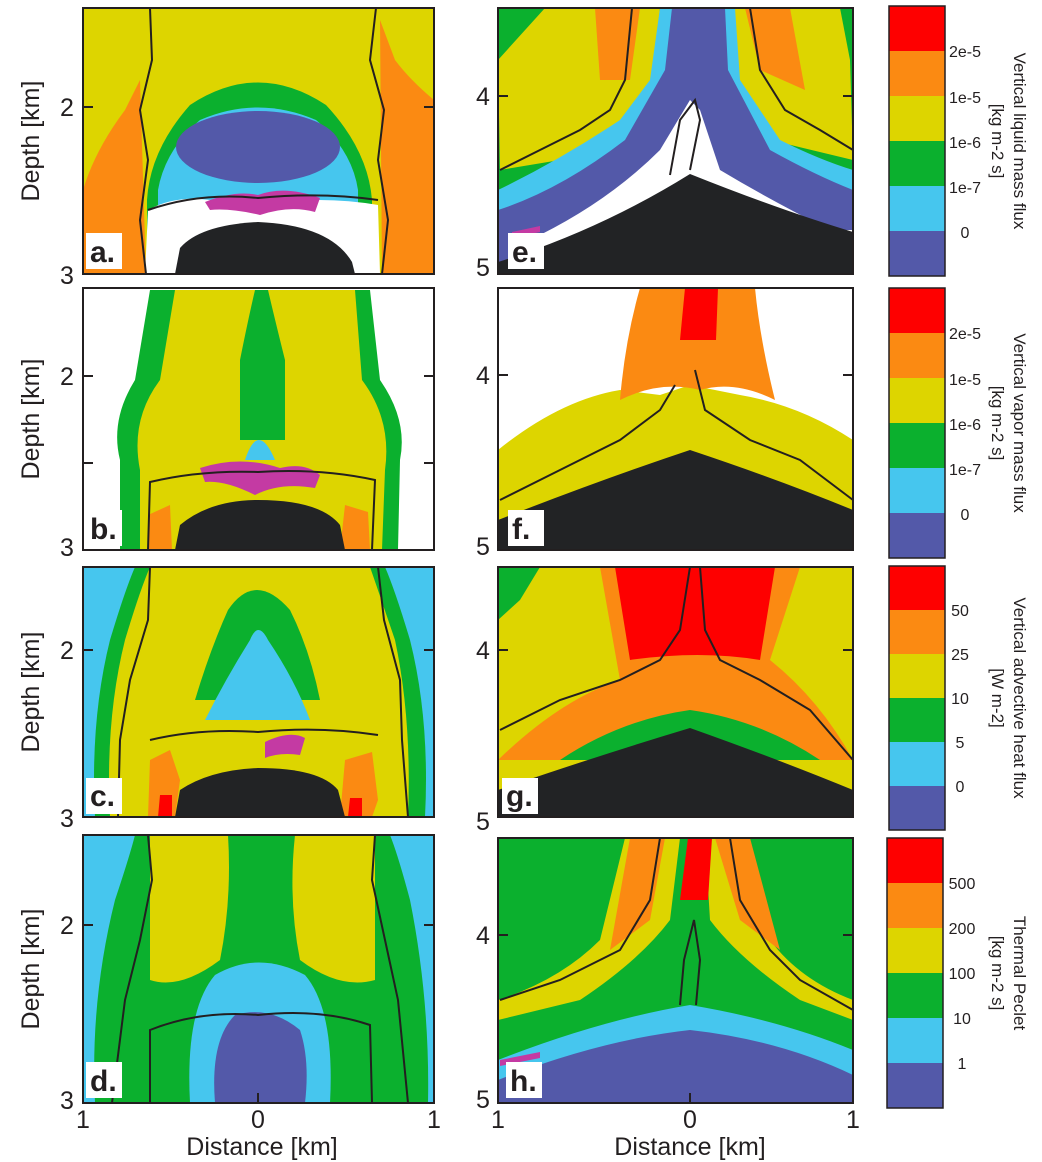 The height and width of the screenshot is (1162, 1042). Describe the element at coordinates (580, 919) in the screenshot. I see `panel-h-contour-left` at that location.